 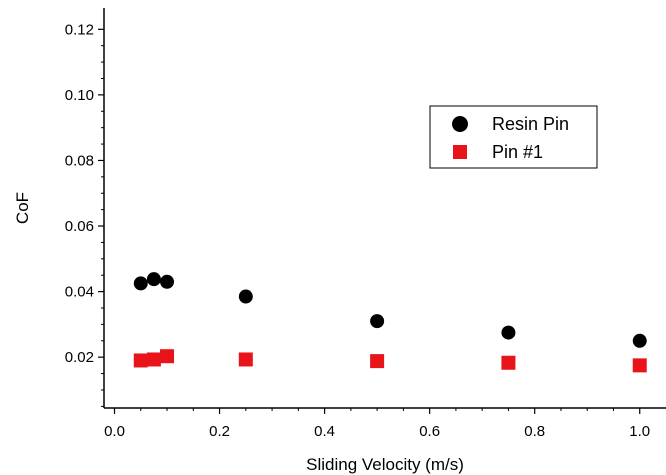 What do you see at coordinates (219, 431) in the screenshot?
I see `x-tick-label: 0.2` at bounding box center [219, 431].